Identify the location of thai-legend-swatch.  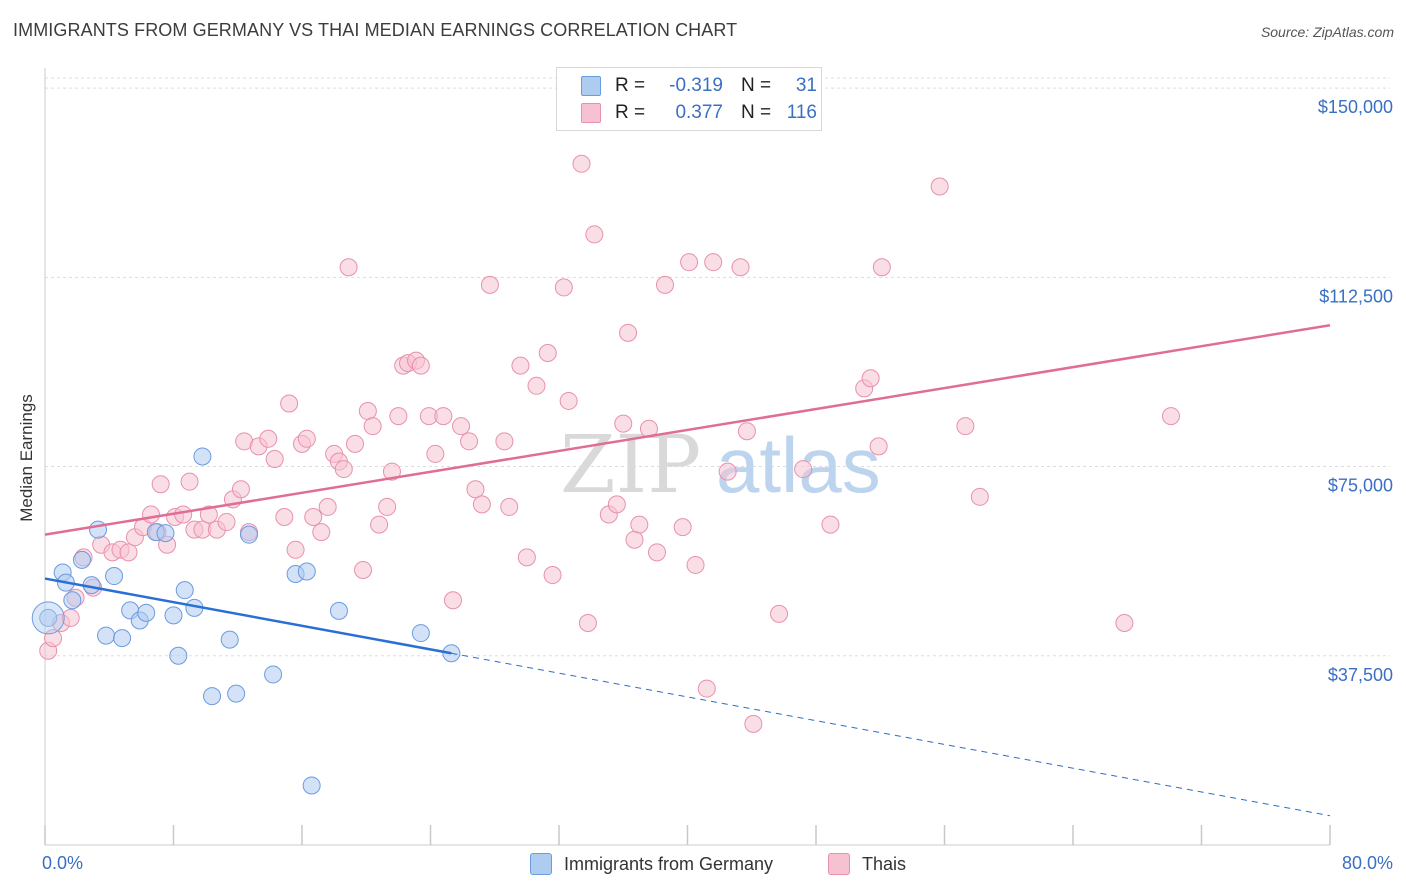
(839, 864).